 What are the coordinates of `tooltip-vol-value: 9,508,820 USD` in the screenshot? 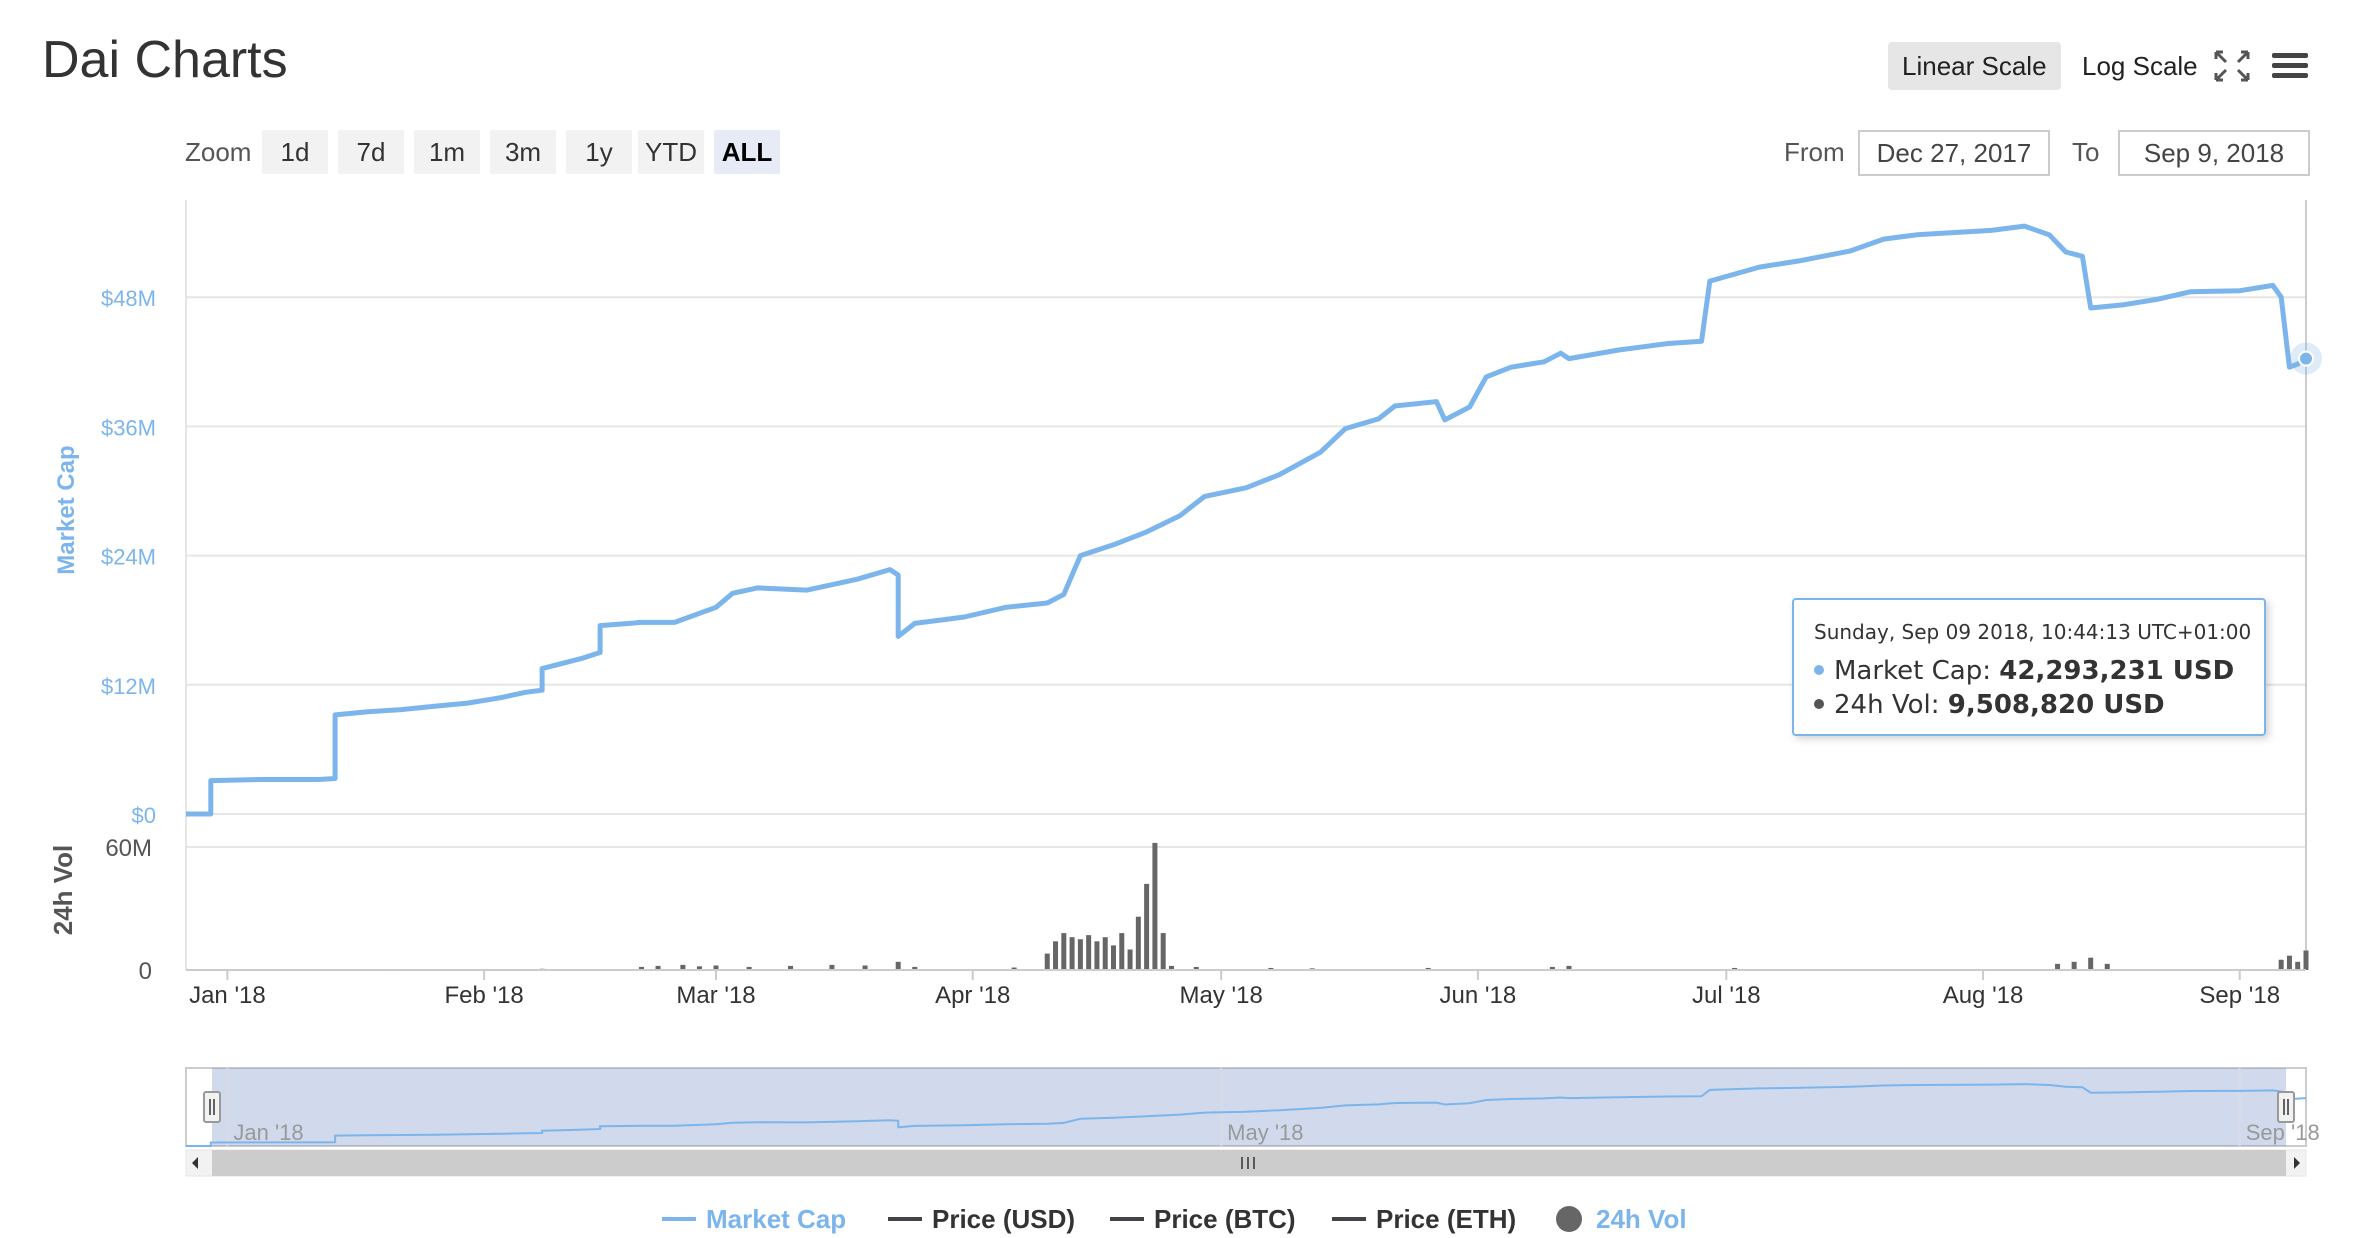 It's located at (2056, 705).